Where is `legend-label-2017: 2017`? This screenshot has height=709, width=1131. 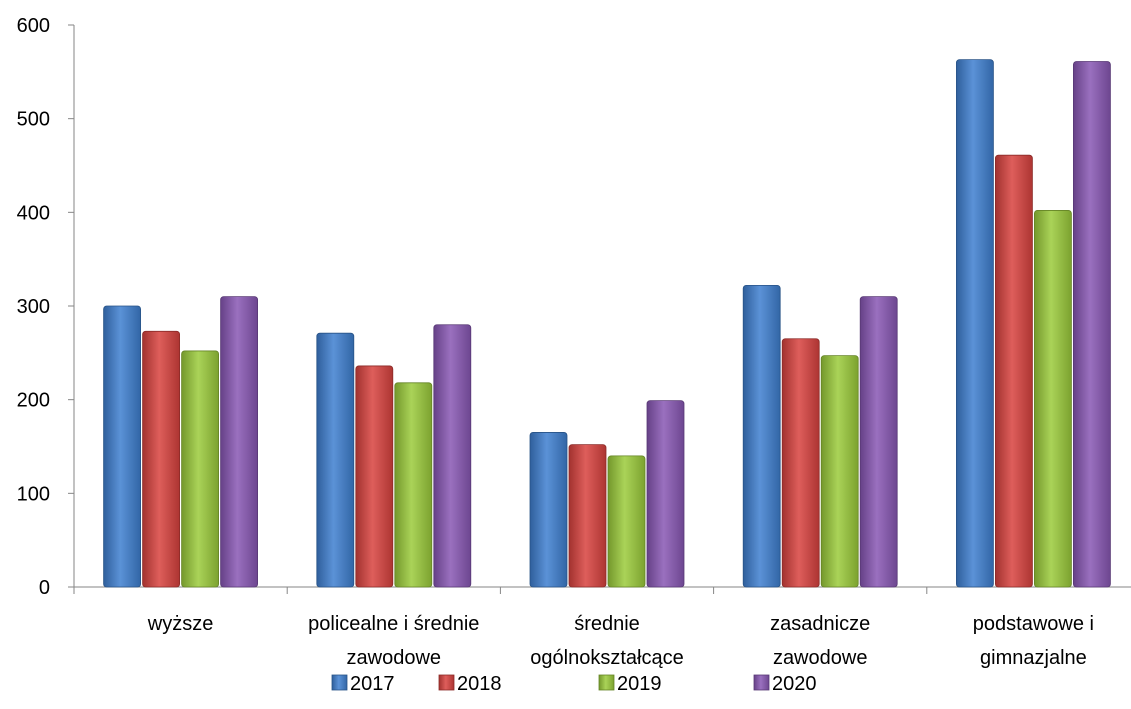
legend-label-2017: 2017 is located at coordinates (372, 684).